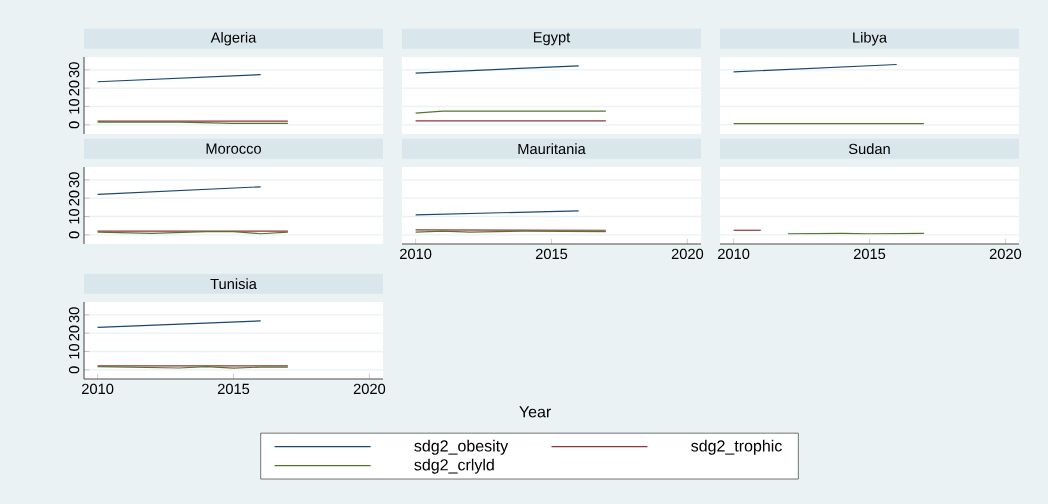 The image size is (1048, 504). I want to click on chart-title: Algeria, so click(233, 38).